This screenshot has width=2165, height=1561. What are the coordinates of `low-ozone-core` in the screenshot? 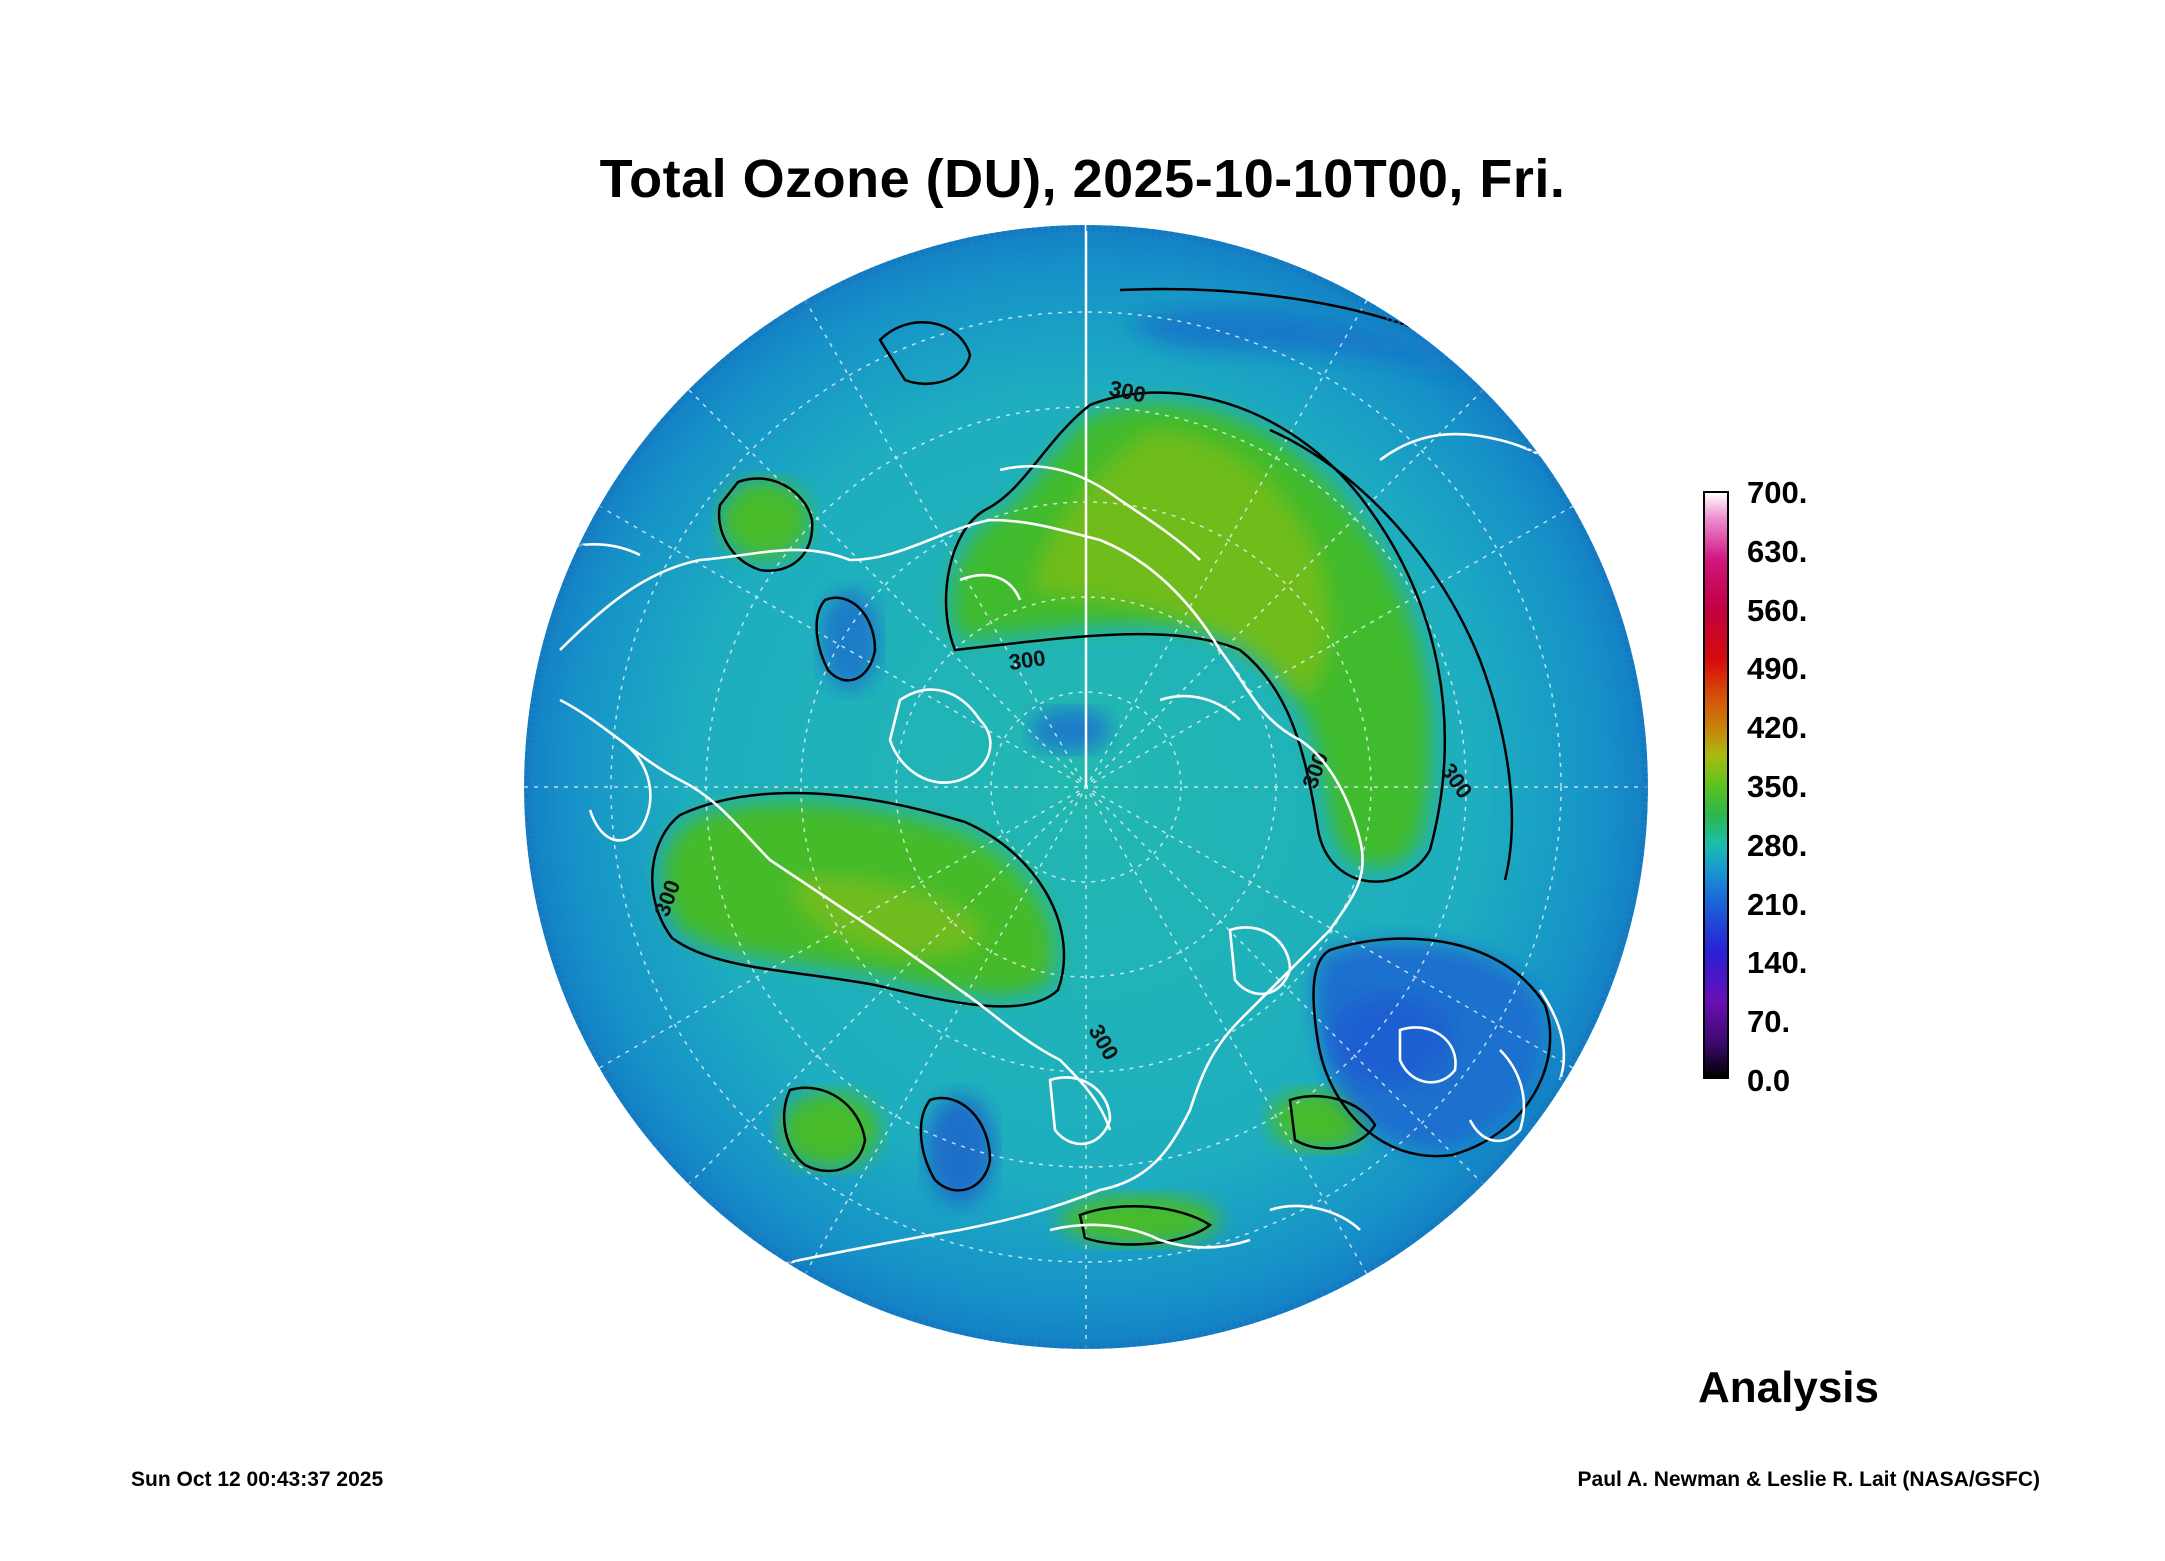 It's located at (1390, 1040).